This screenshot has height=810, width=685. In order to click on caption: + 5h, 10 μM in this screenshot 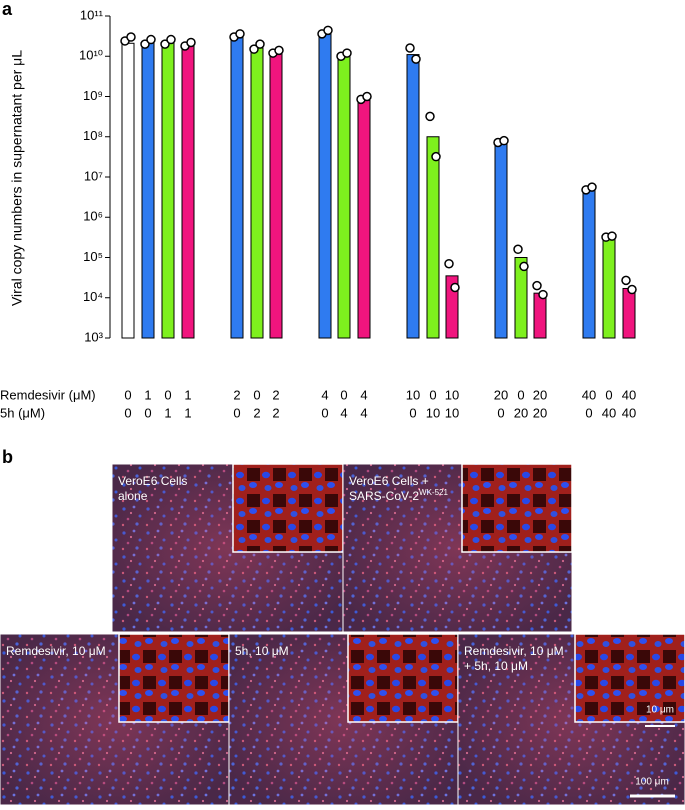, I will do `click(496, 666)`.